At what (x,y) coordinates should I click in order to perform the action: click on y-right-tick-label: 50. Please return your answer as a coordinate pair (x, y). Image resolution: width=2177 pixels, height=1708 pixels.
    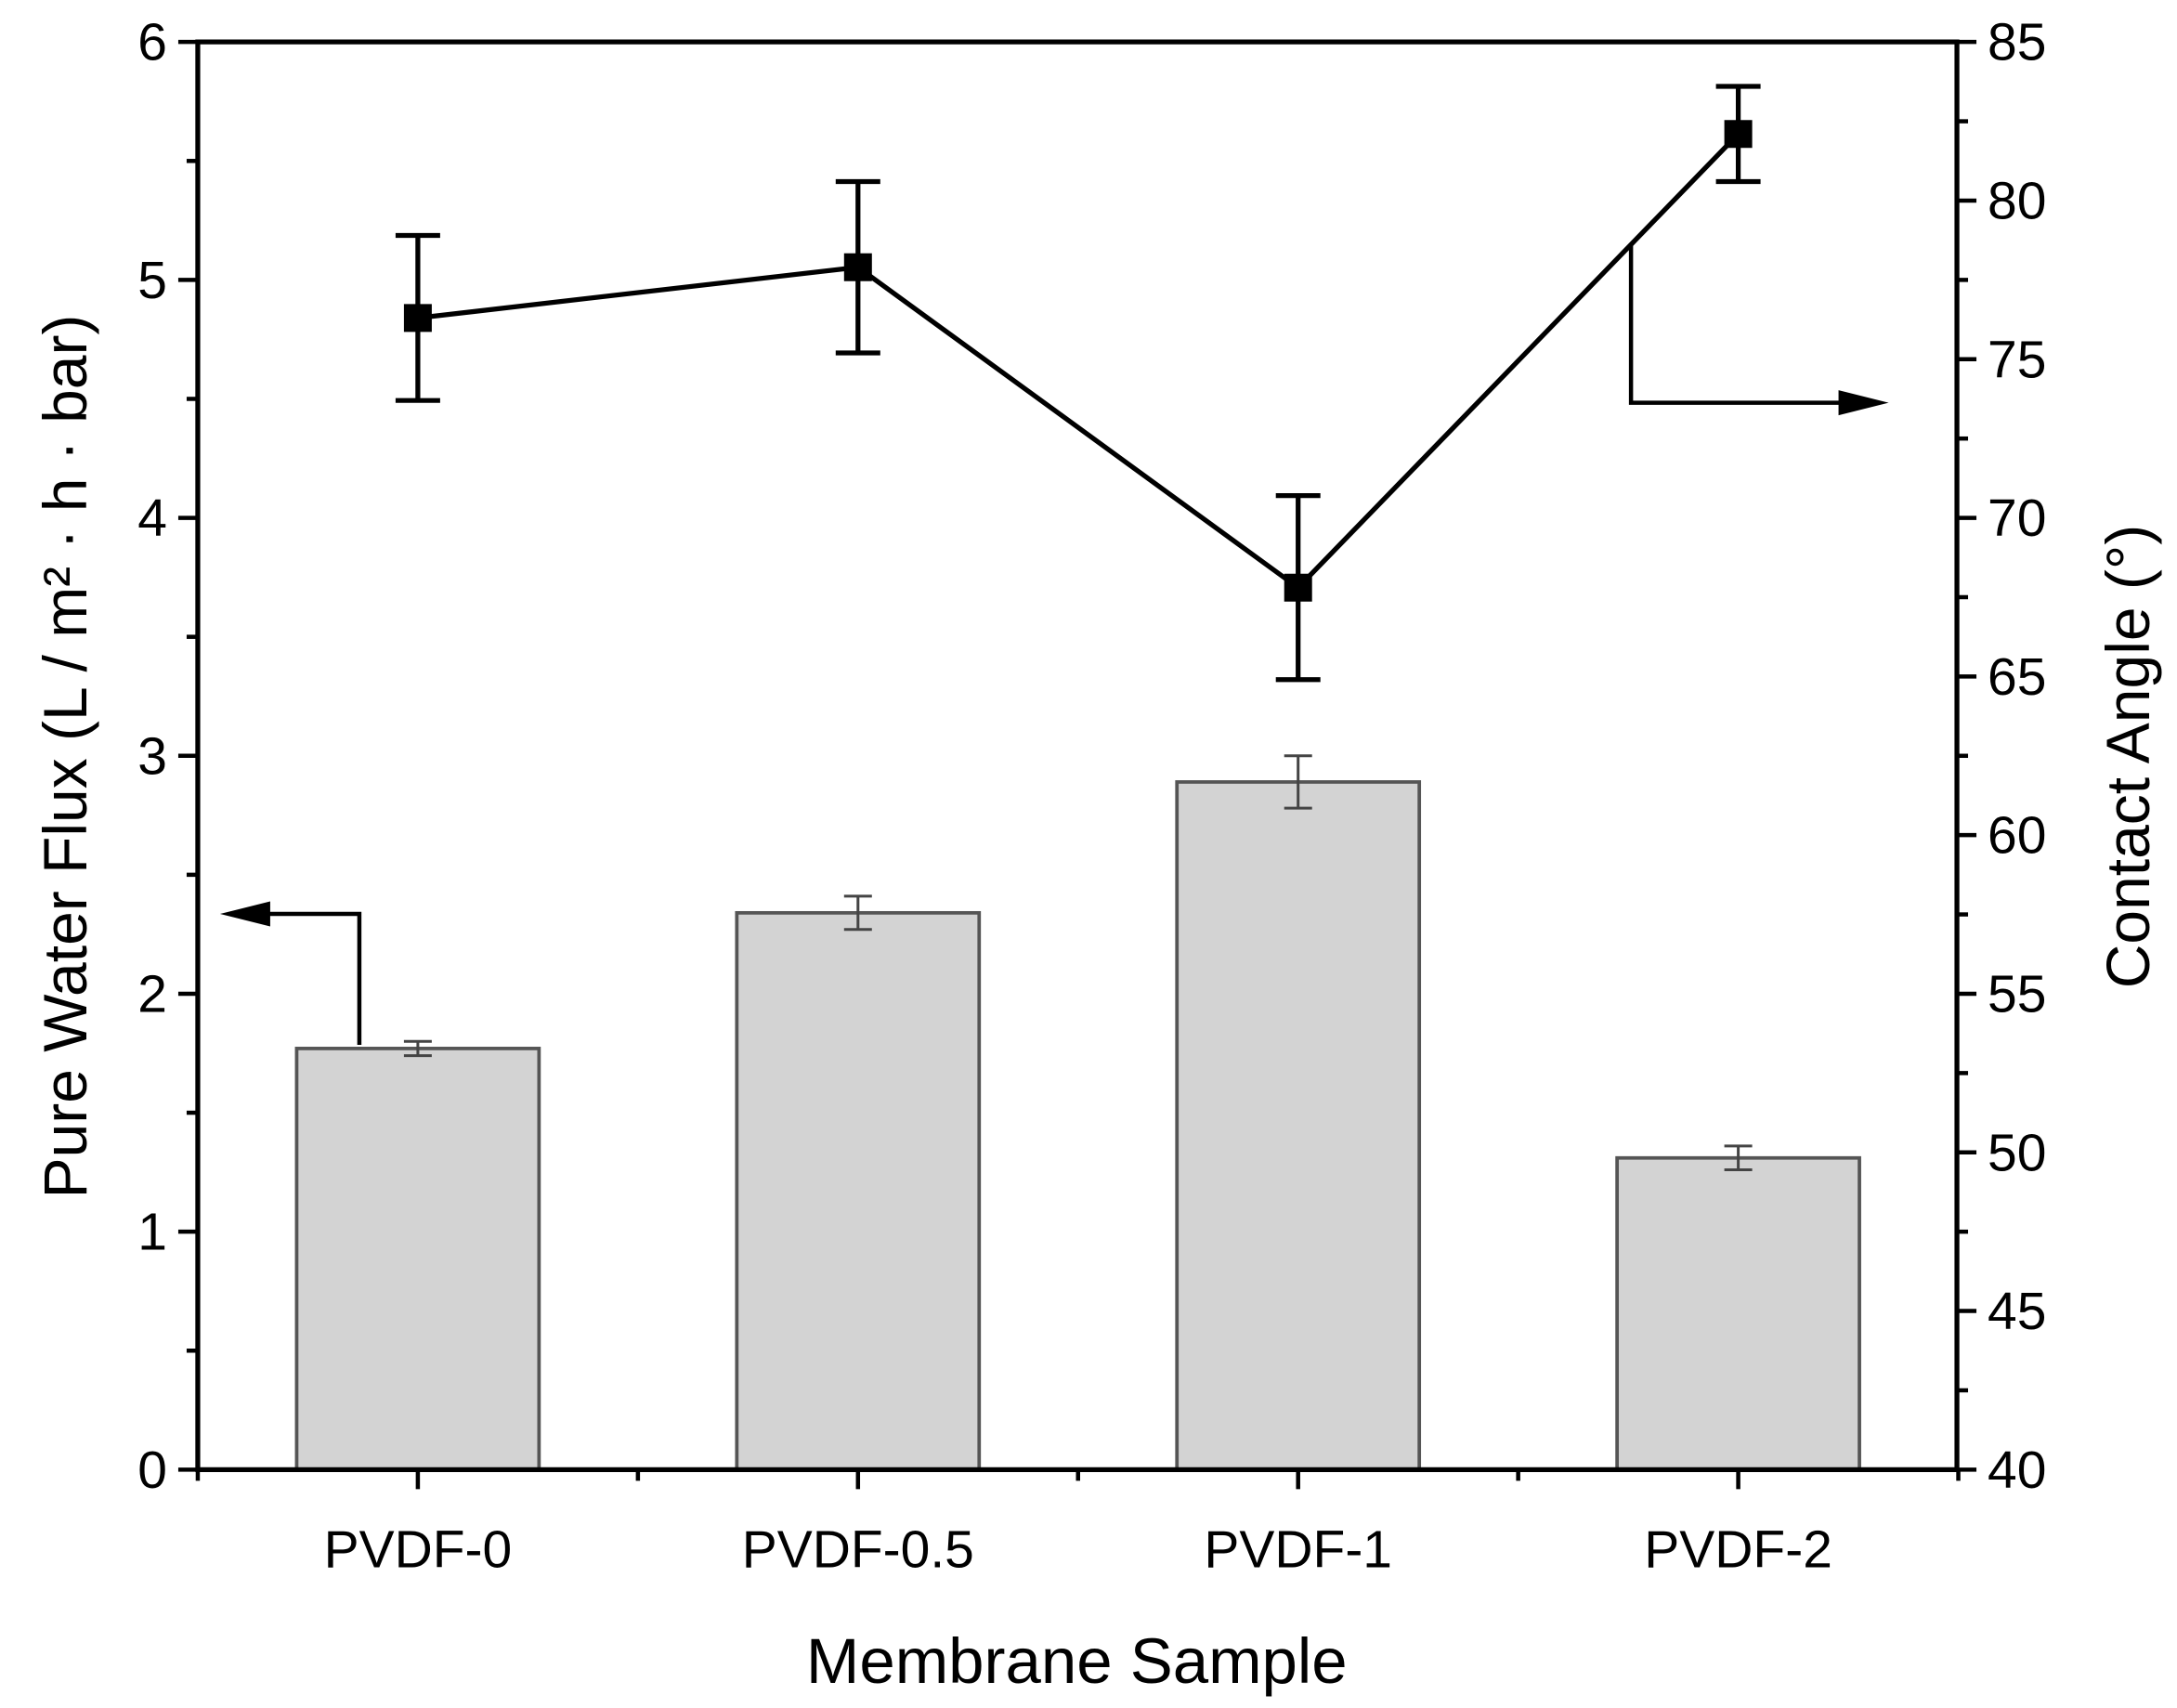
    Looking at the image, I should click on (2017, 1152).